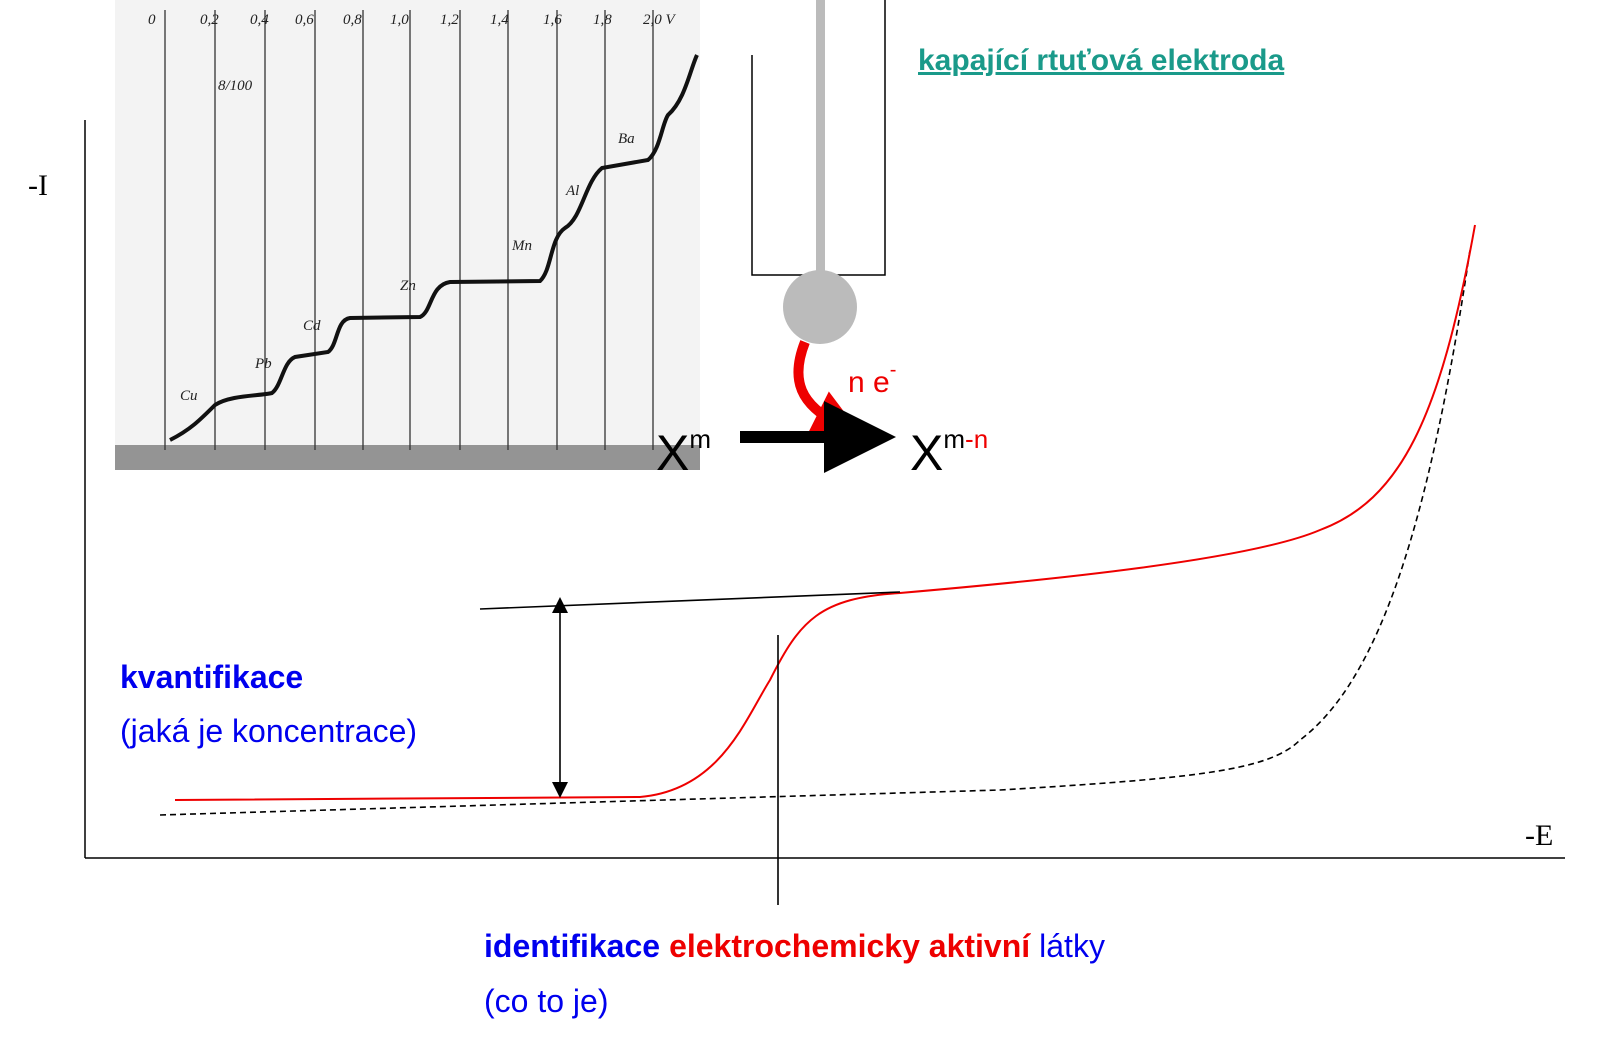 The height and width of the screenshot is (1045, 1601). Describe the element at coordinates (235, 86) in the screenshot. I see `sensitivity: 8/100` at that location.